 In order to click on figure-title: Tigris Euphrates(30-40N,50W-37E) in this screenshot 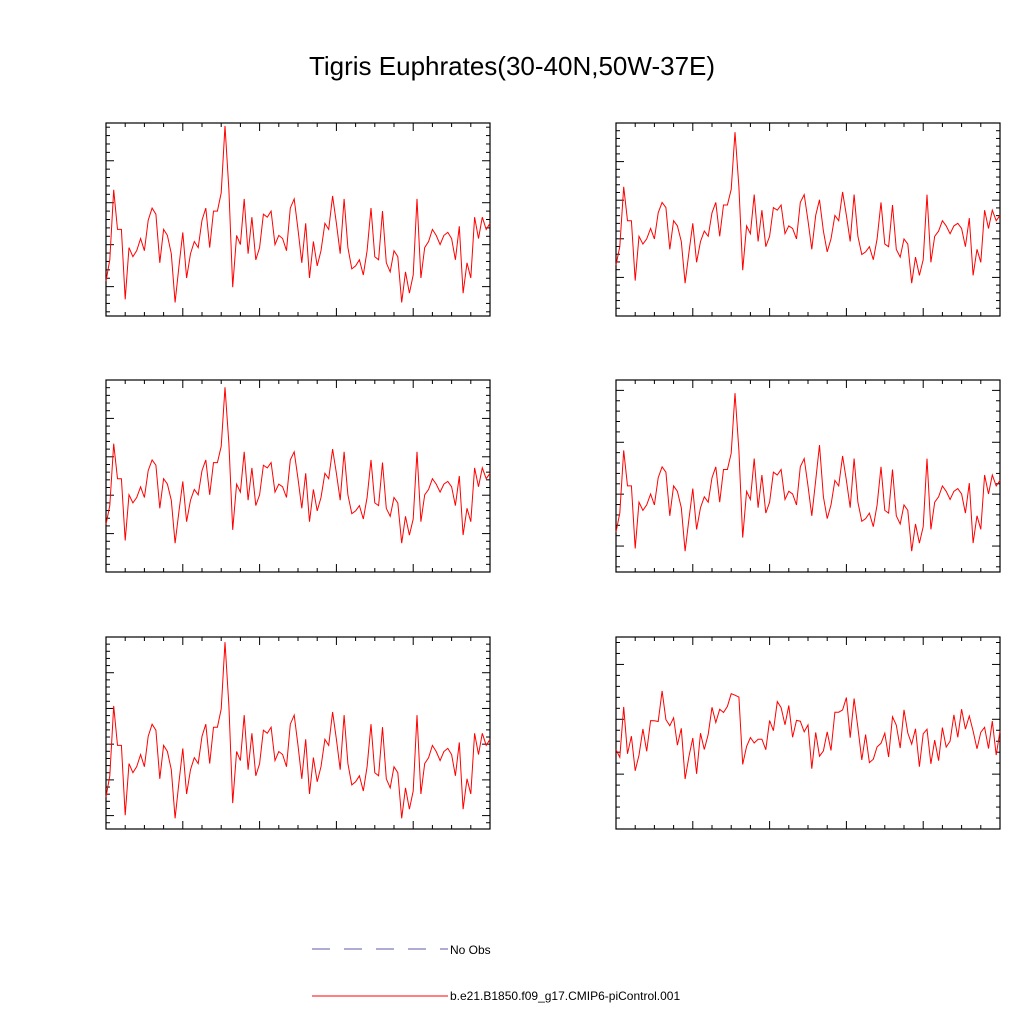, I will do `click(512, 66)`.